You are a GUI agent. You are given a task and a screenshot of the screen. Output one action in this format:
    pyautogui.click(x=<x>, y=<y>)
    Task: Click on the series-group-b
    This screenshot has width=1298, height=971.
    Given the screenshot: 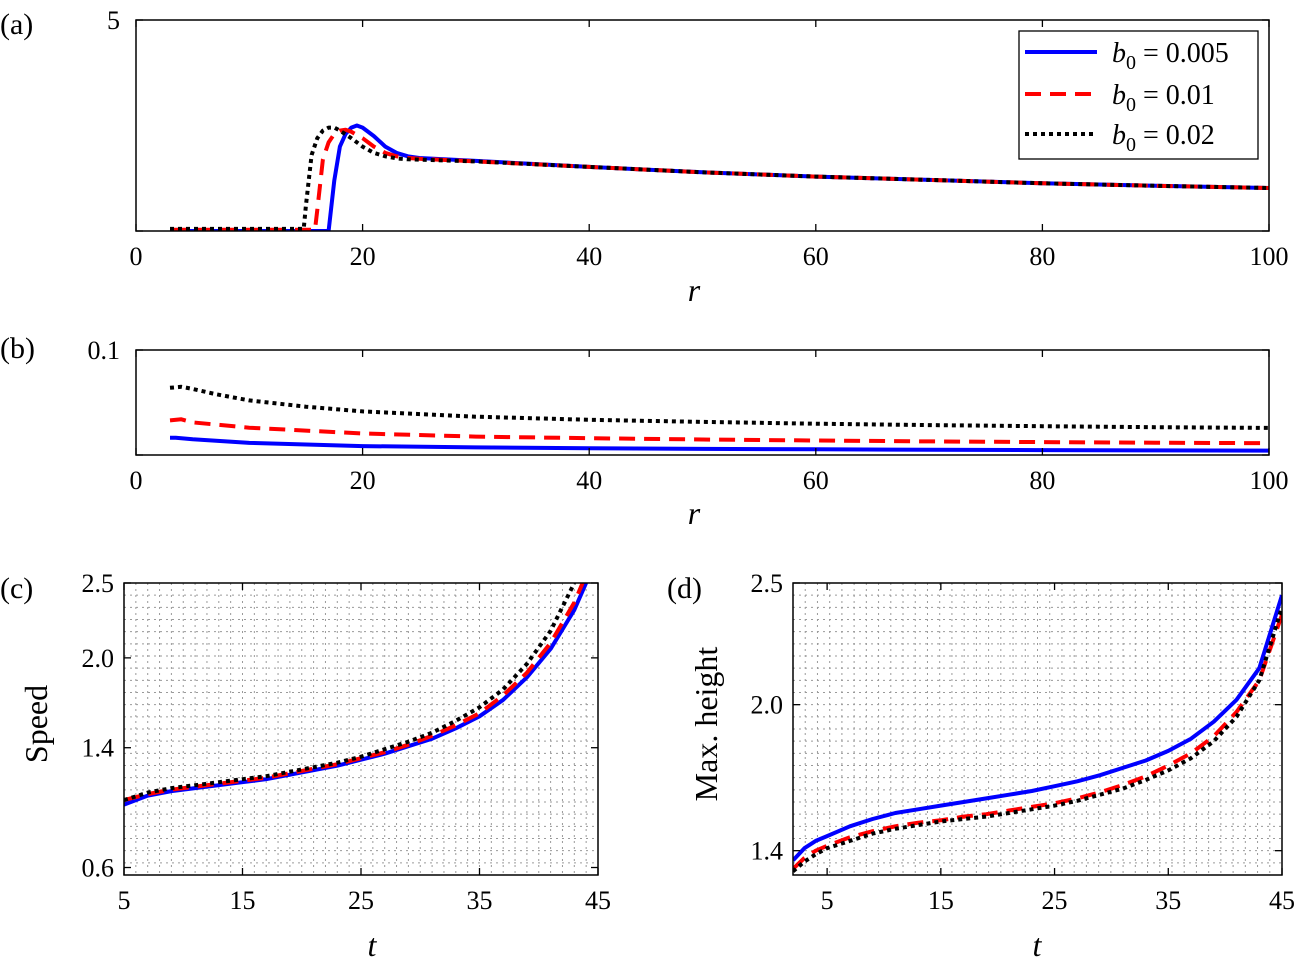 What is the action you would take?
    pyautogui.click(x=719, y=418)
    